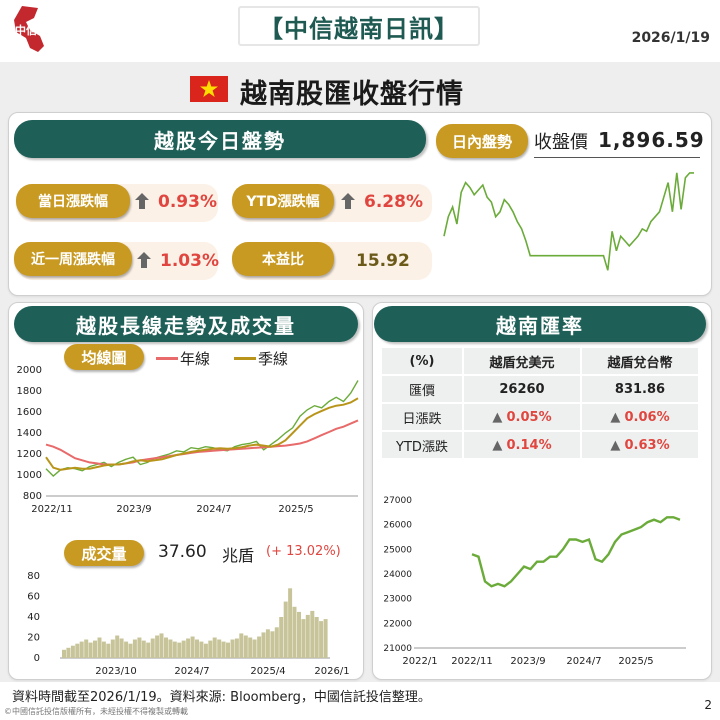  I want to click on close-price-value: 1,896.59, so click(651, 140).